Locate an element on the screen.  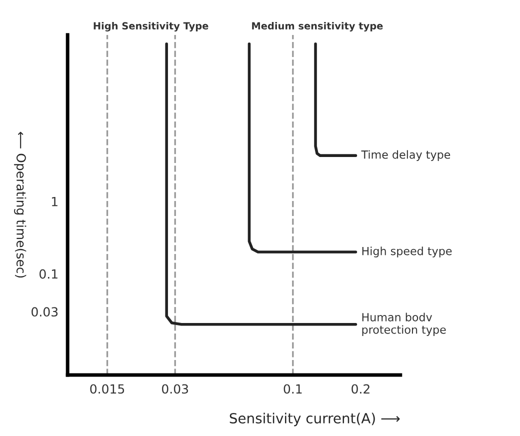
x-tick-label: 0.015 is located at coordinates (107, 389).